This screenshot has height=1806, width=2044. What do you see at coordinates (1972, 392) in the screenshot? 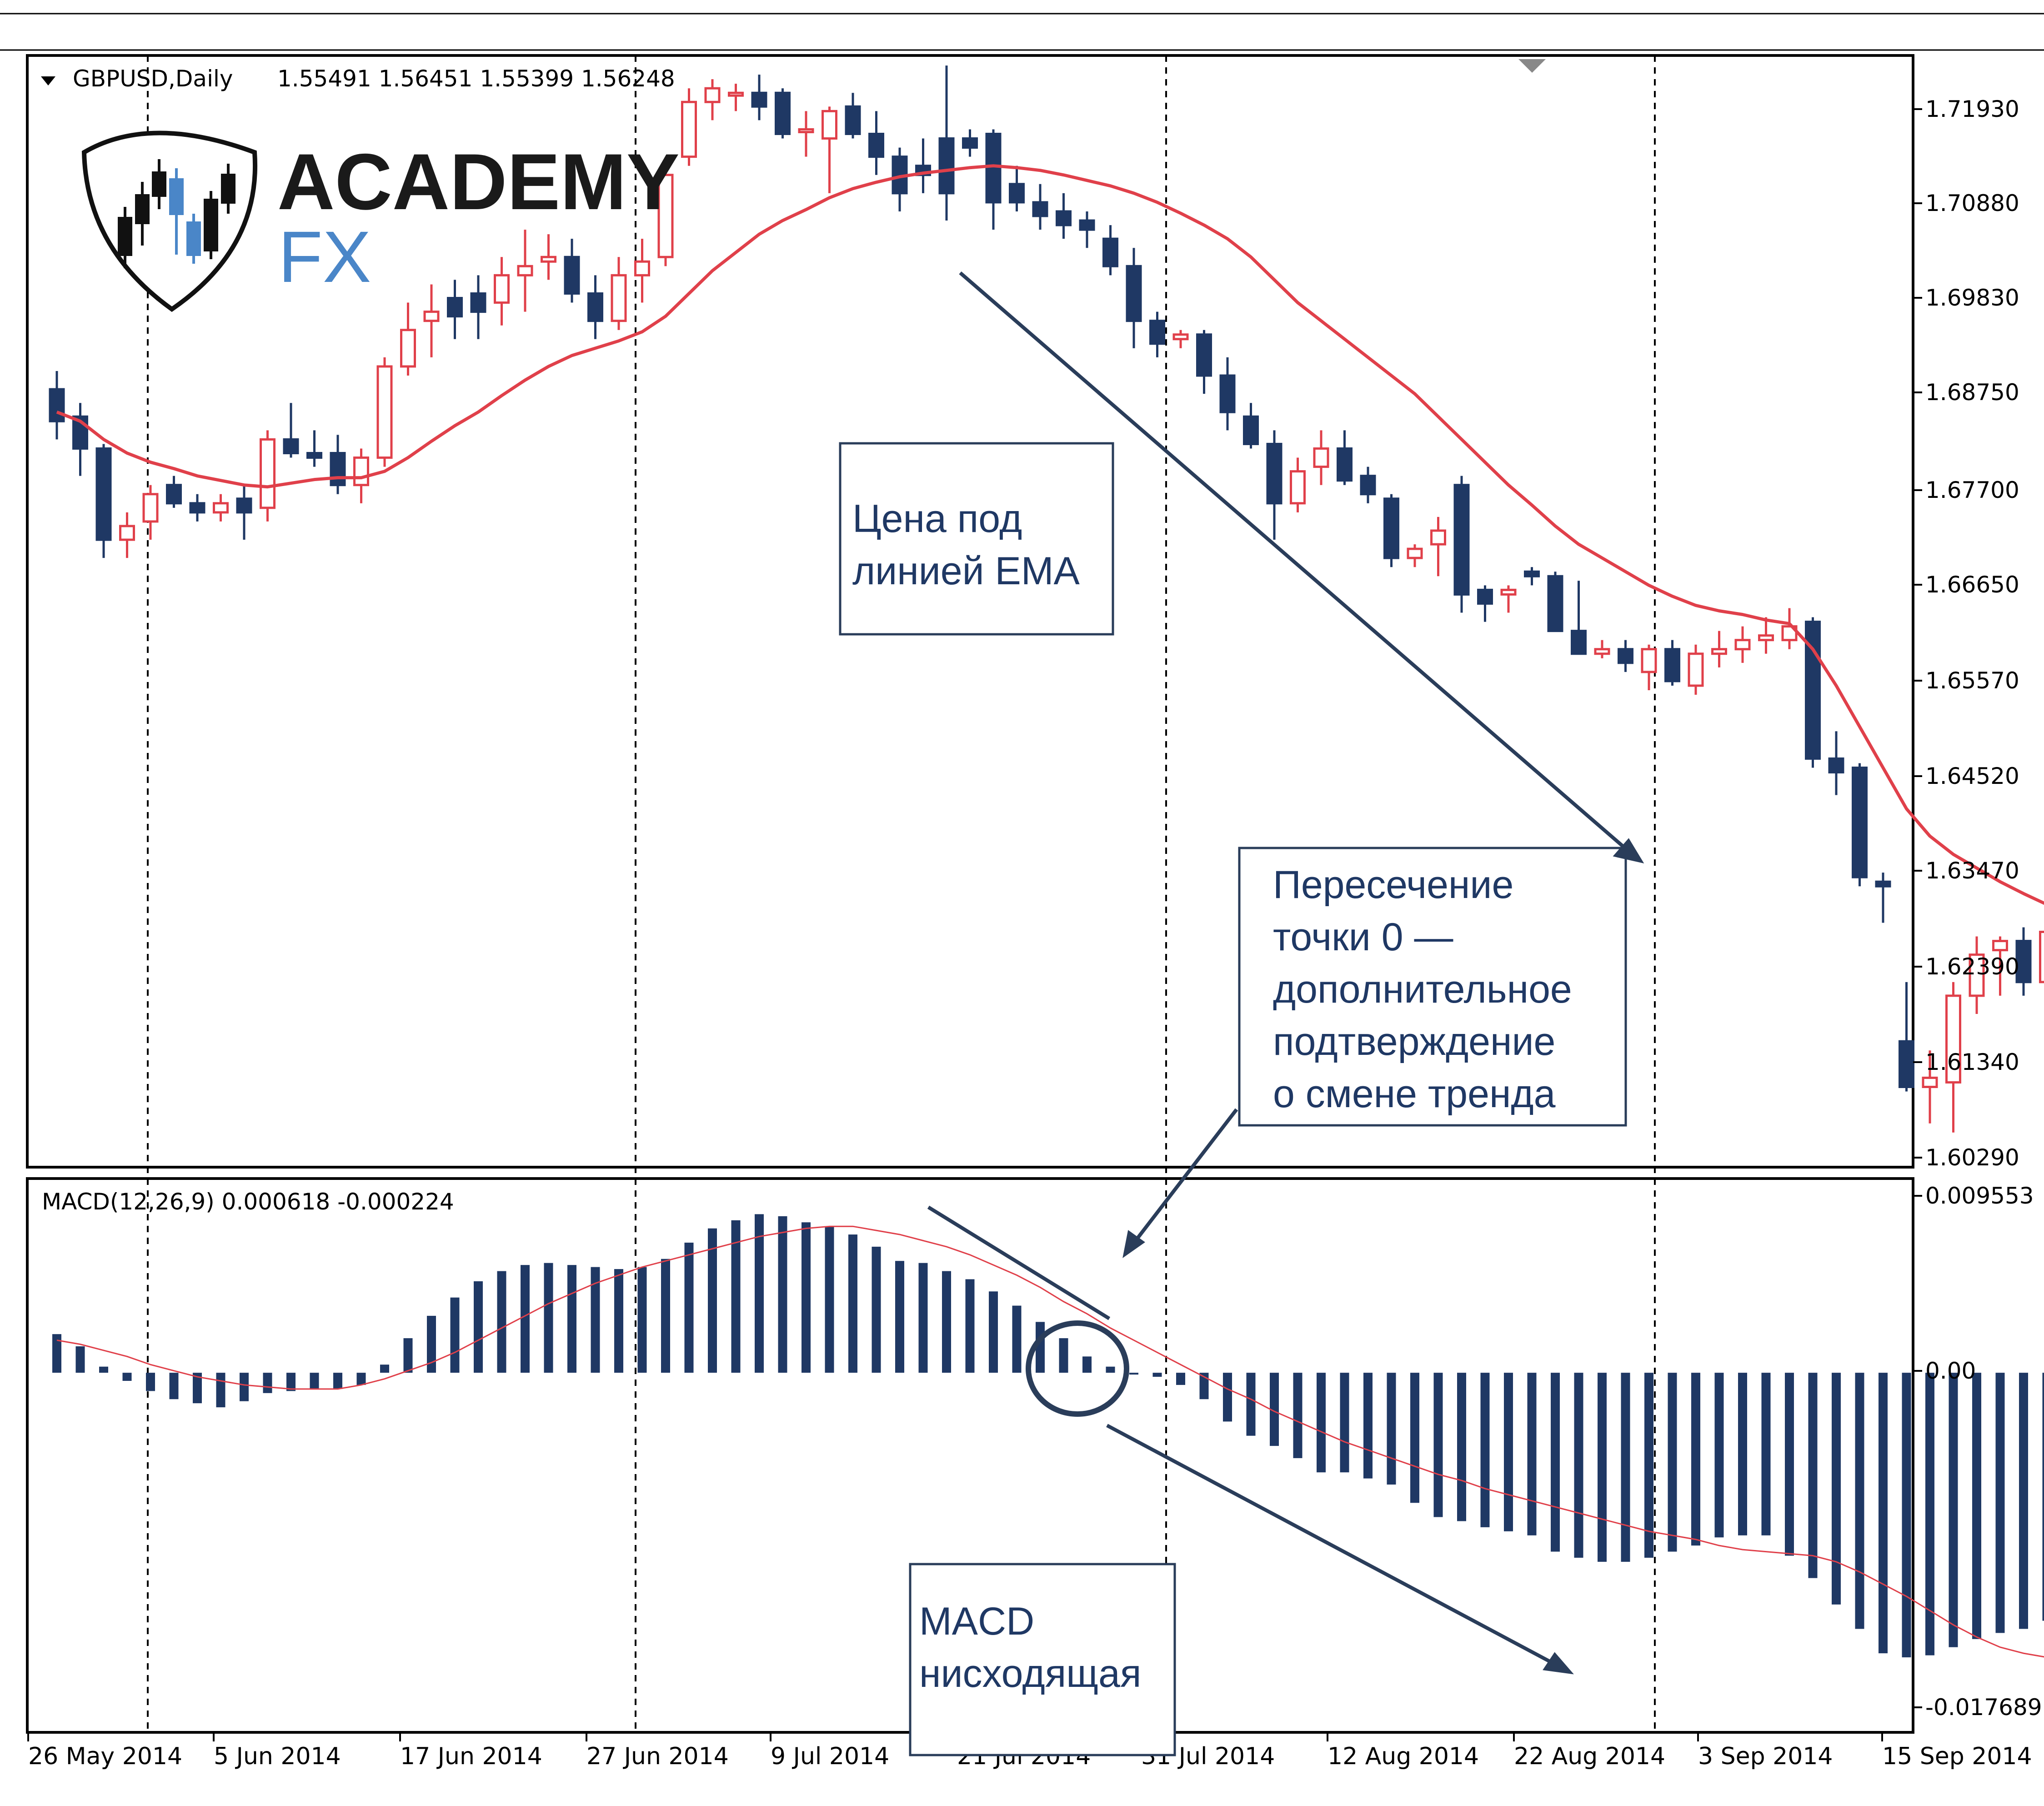
I see `price-axis-label: 1.68750` at bounding box center [1972, 392].